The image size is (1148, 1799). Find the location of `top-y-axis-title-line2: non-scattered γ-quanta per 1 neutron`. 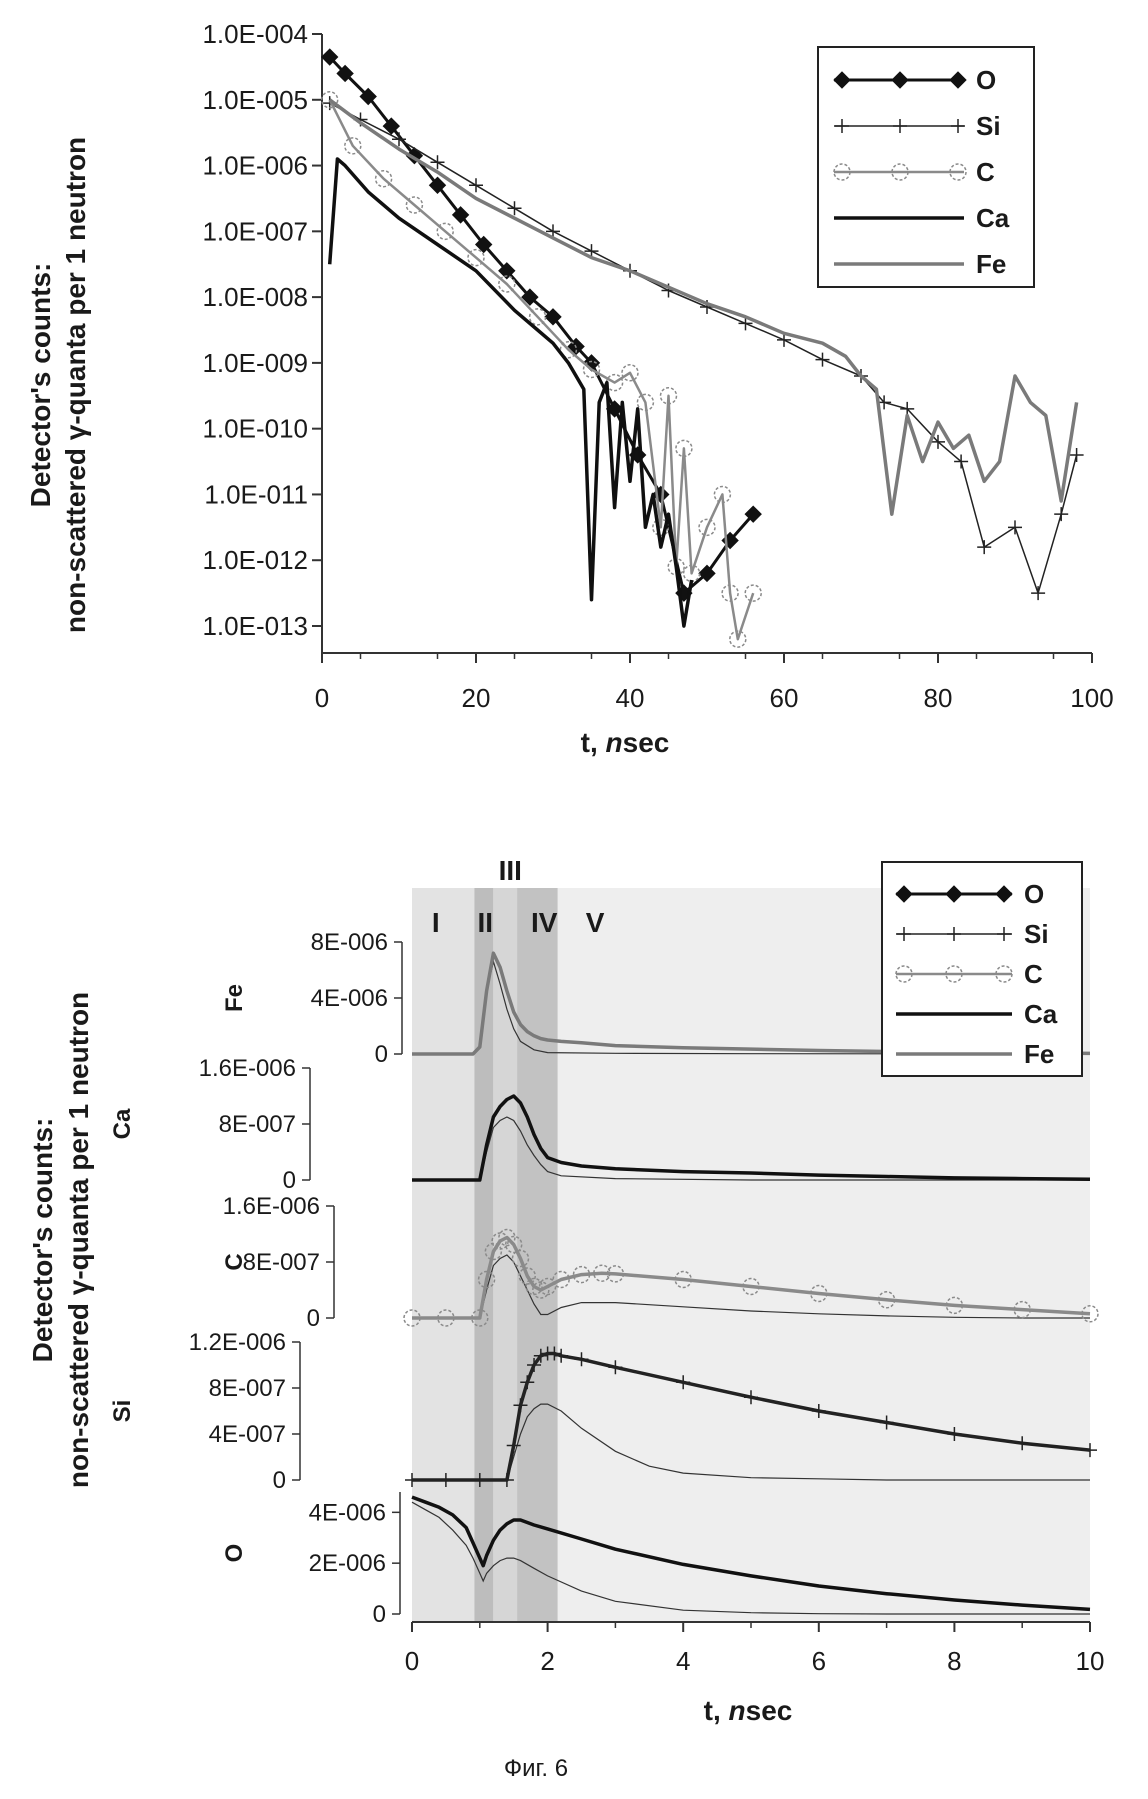

top-y-axis-title-line2: non-scattered γ-quanta per 1 neutron is located at coordinates (75, 385).